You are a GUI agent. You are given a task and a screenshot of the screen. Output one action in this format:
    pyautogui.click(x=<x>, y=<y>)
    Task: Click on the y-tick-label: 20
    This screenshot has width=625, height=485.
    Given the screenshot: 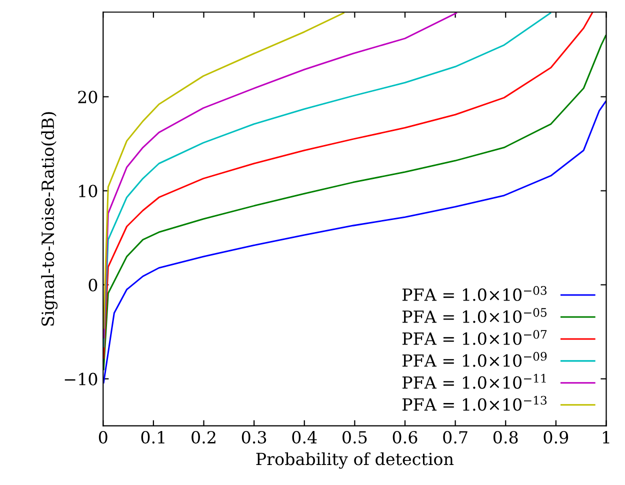 What is the action you would take?
    pyautogui.click(x=88, y=97)
    